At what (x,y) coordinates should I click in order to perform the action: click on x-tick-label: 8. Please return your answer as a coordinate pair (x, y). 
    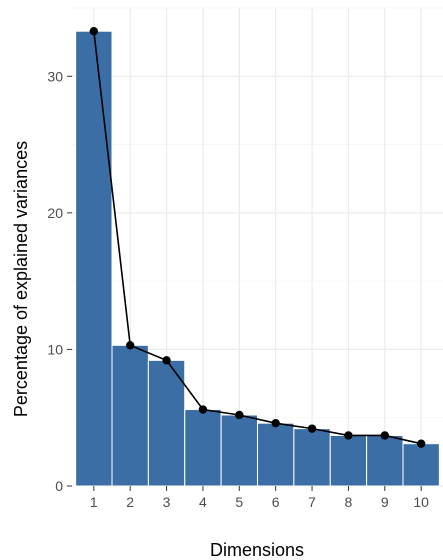
    Looking at the image, I should click on (349, 502).